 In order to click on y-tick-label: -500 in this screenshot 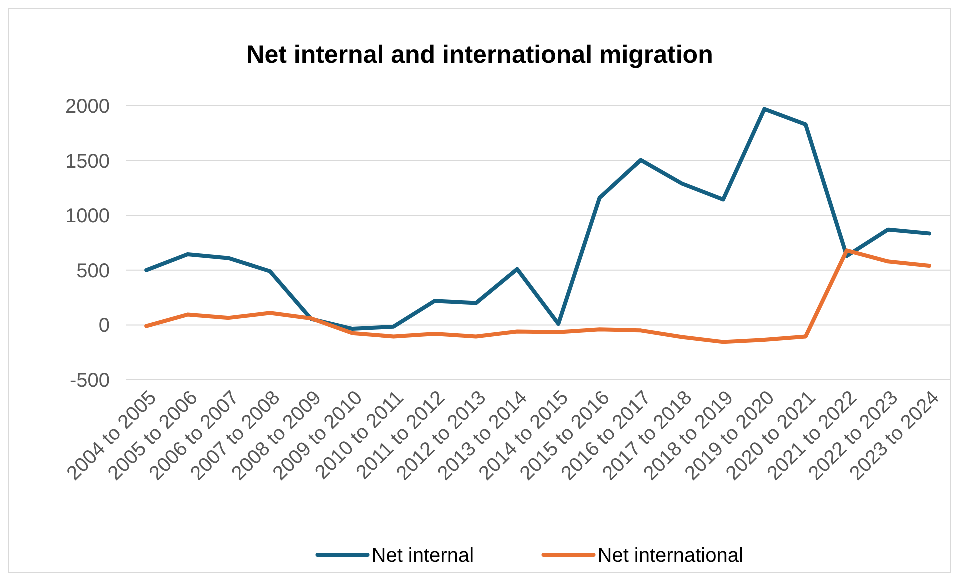, I will do `click(90, 381)`.